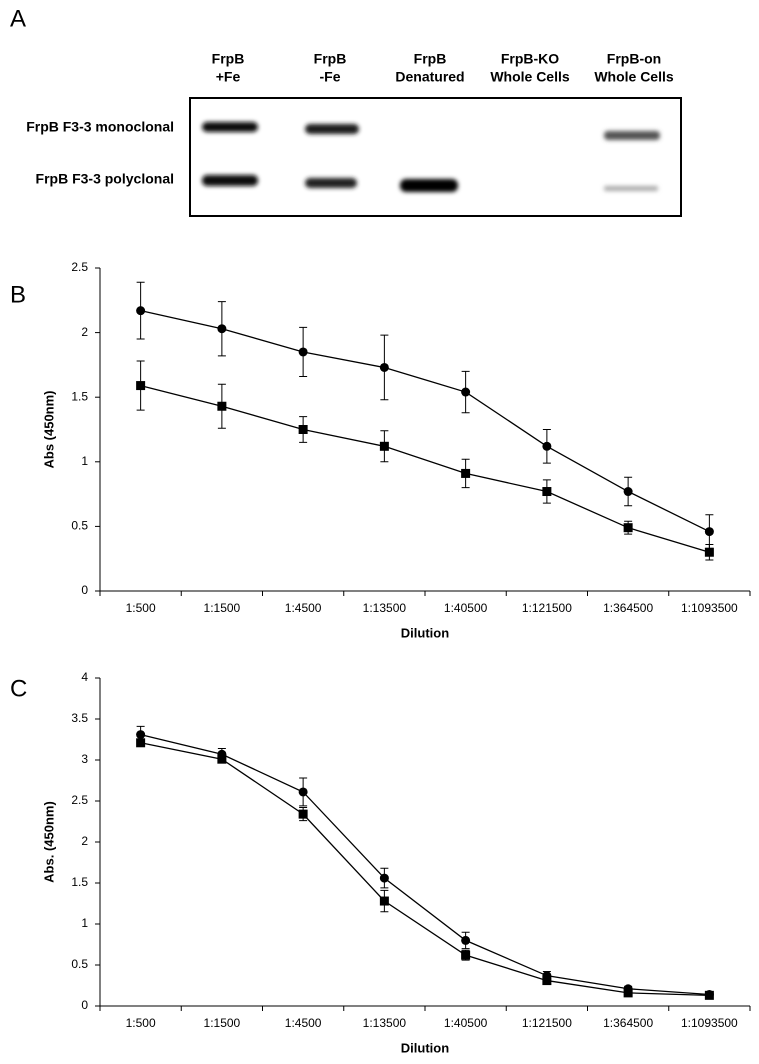 This screenshot has width=759, height=1064. I want to click on blot-bands, so click(431, 157).